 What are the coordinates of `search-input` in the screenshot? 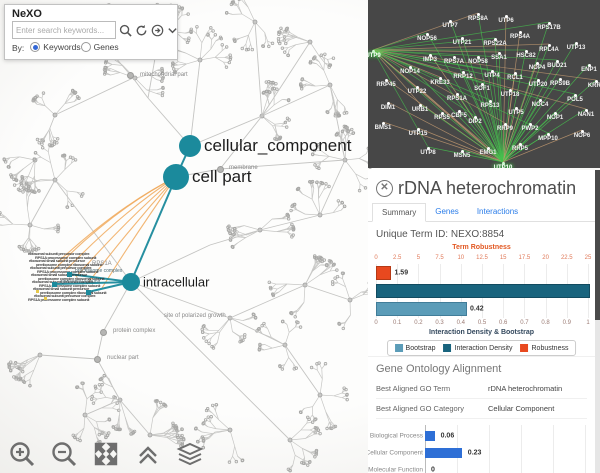 It's located at (64, 30).